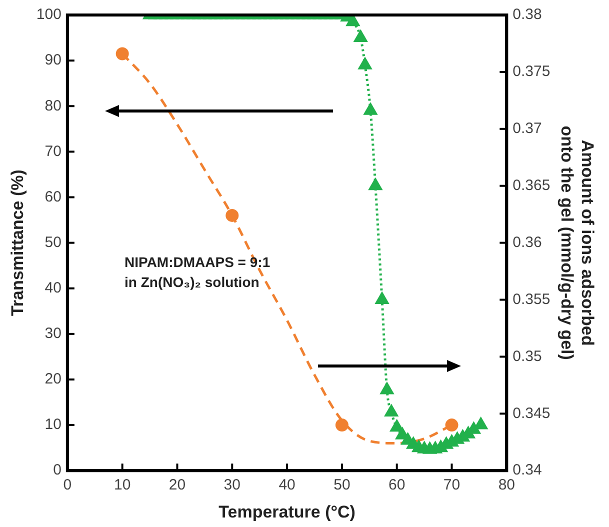  I want to click on x-tick-label: 80, so click(507, 485).